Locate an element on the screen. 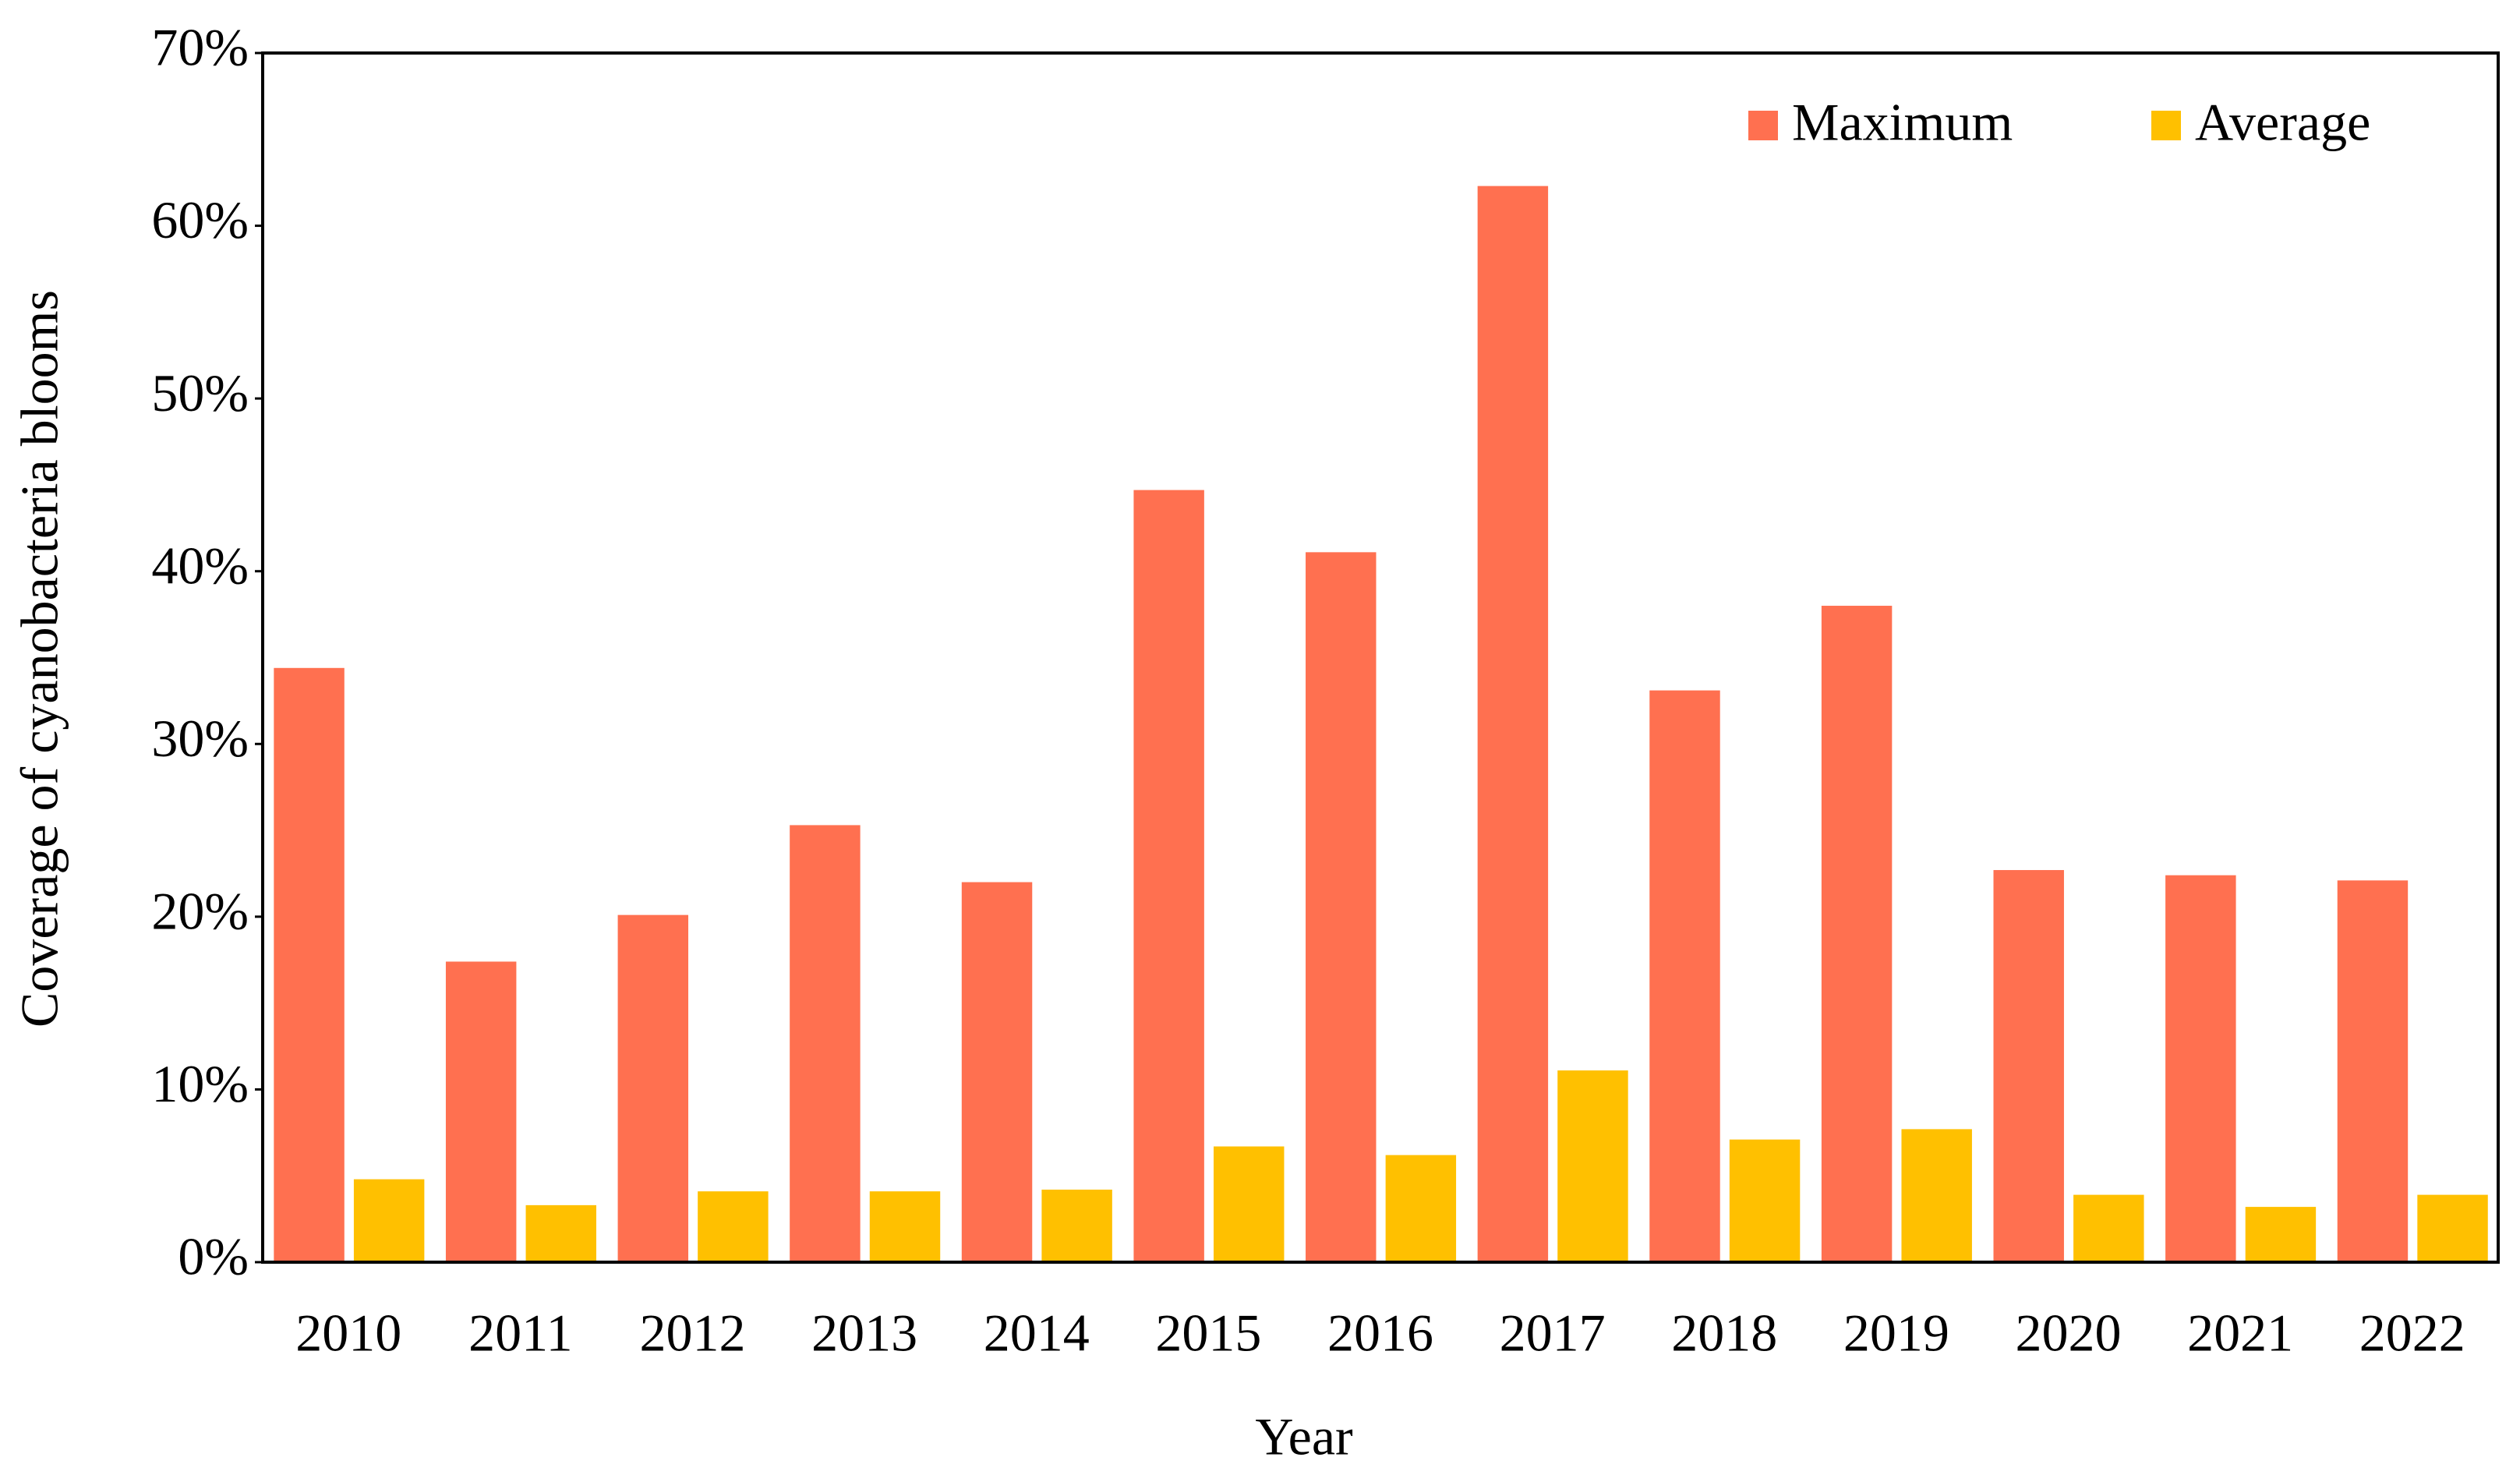 The width and height of the screenshot is (2520, 1475). legend-label: Average is located at coordinates (2283, 122).